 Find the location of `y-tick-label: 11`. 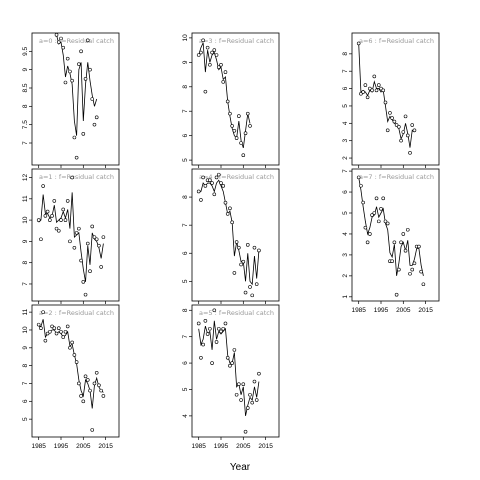

y-tick-label: 11 is located at coordinates (25, 198).